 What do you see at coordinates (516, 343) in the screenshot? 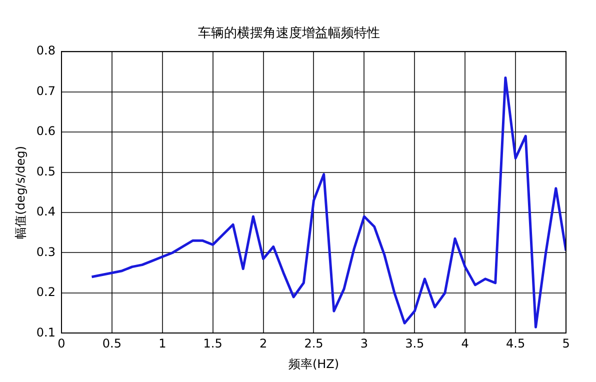
I see `x-tick-label: 4.5` at bounding box center [516, 343].